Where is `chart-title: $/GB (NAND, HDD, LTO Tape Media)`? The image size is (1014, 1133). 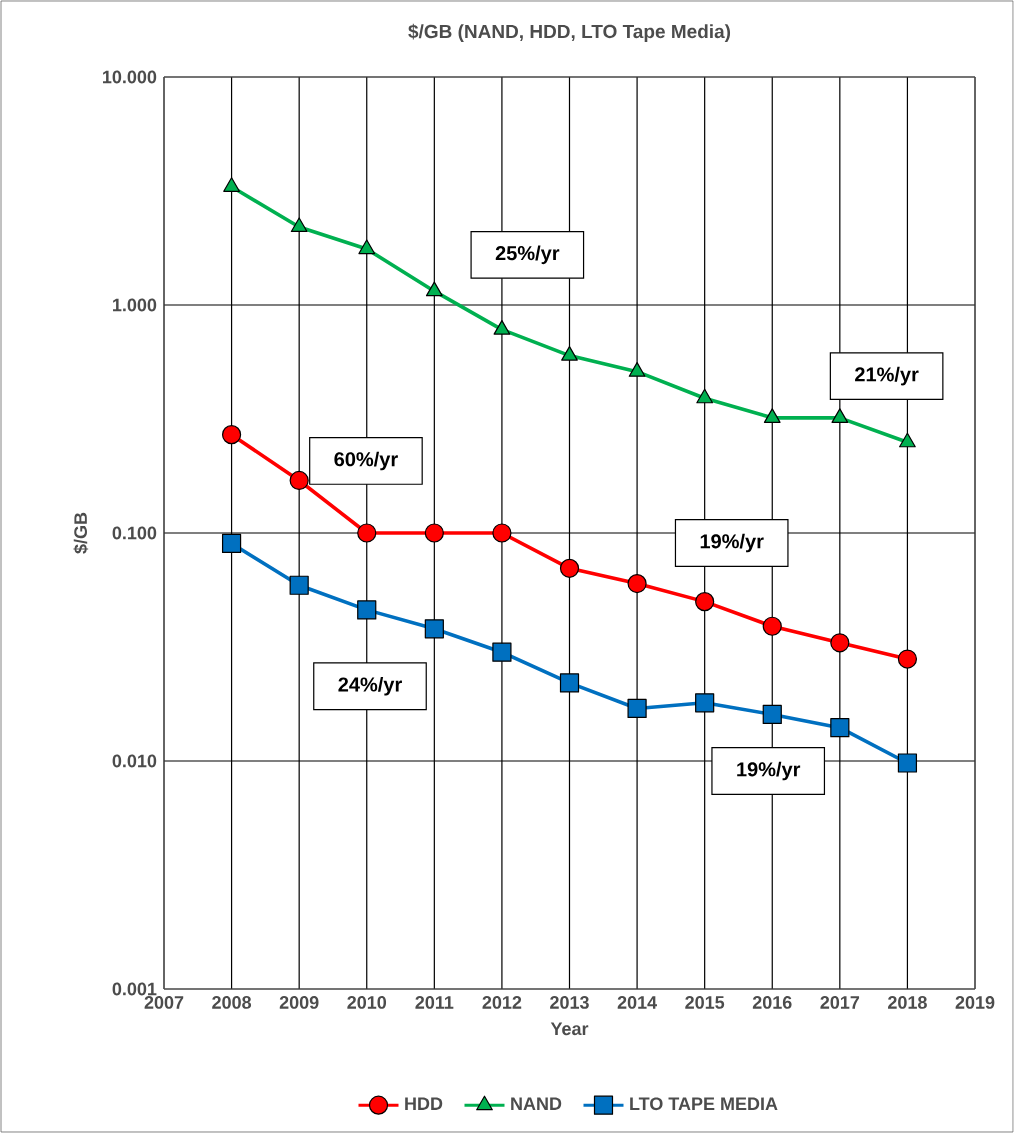
chart-title: $/GB (NAND, HDD, LTO Tape Media) is located at coordinates (569, 32).